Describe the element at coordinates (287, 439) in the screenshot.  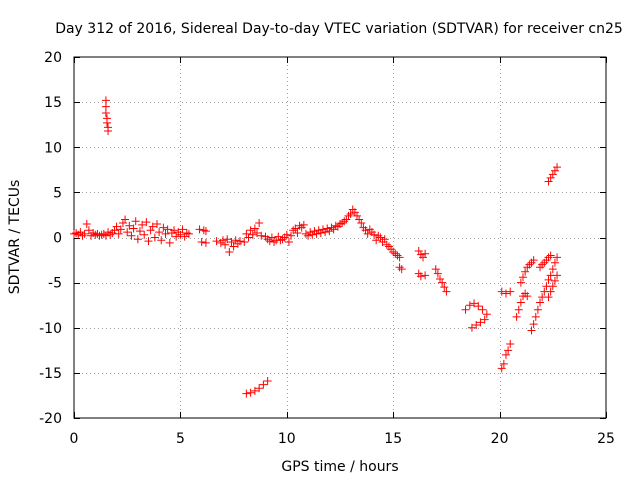
I see `x-tick-label: 10` at that location.